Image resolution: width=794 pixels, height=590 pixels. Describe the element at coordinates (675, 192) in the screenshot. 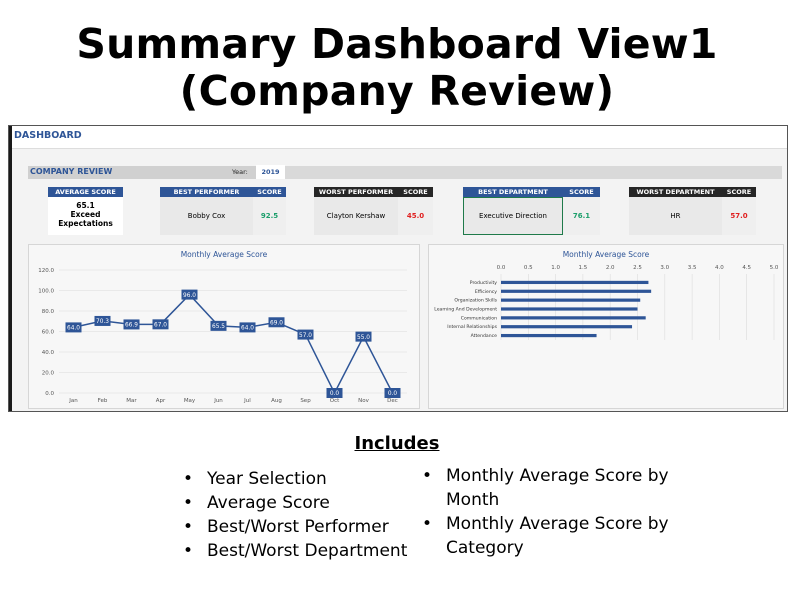

I see `worst-department-header: WORST DEPARTMENT` at that location.